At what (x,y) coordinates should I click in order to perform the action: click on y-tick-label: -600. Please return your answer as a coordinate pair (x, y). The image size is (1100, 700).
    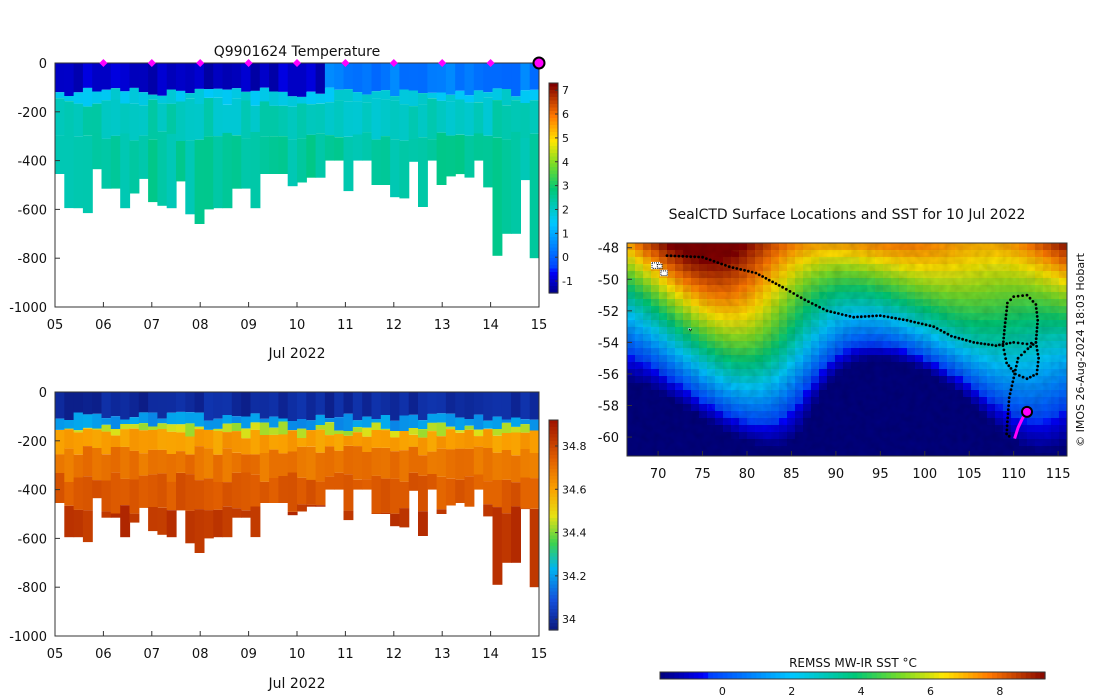
    Looking at the image, I should click on (32, 539).